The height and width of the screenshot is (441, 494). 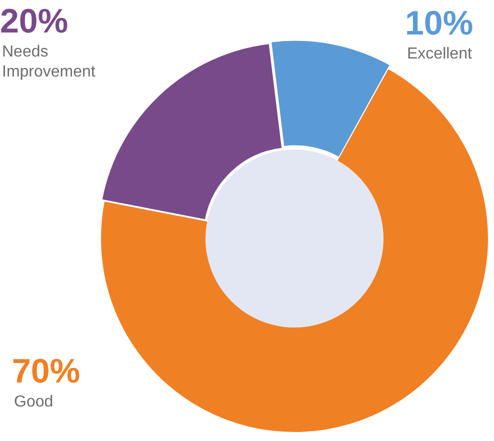 What do you see at coordinates (439, 53) in the screenshot?
I see `slice-label: Excellent` at bounding box center [439, 53].